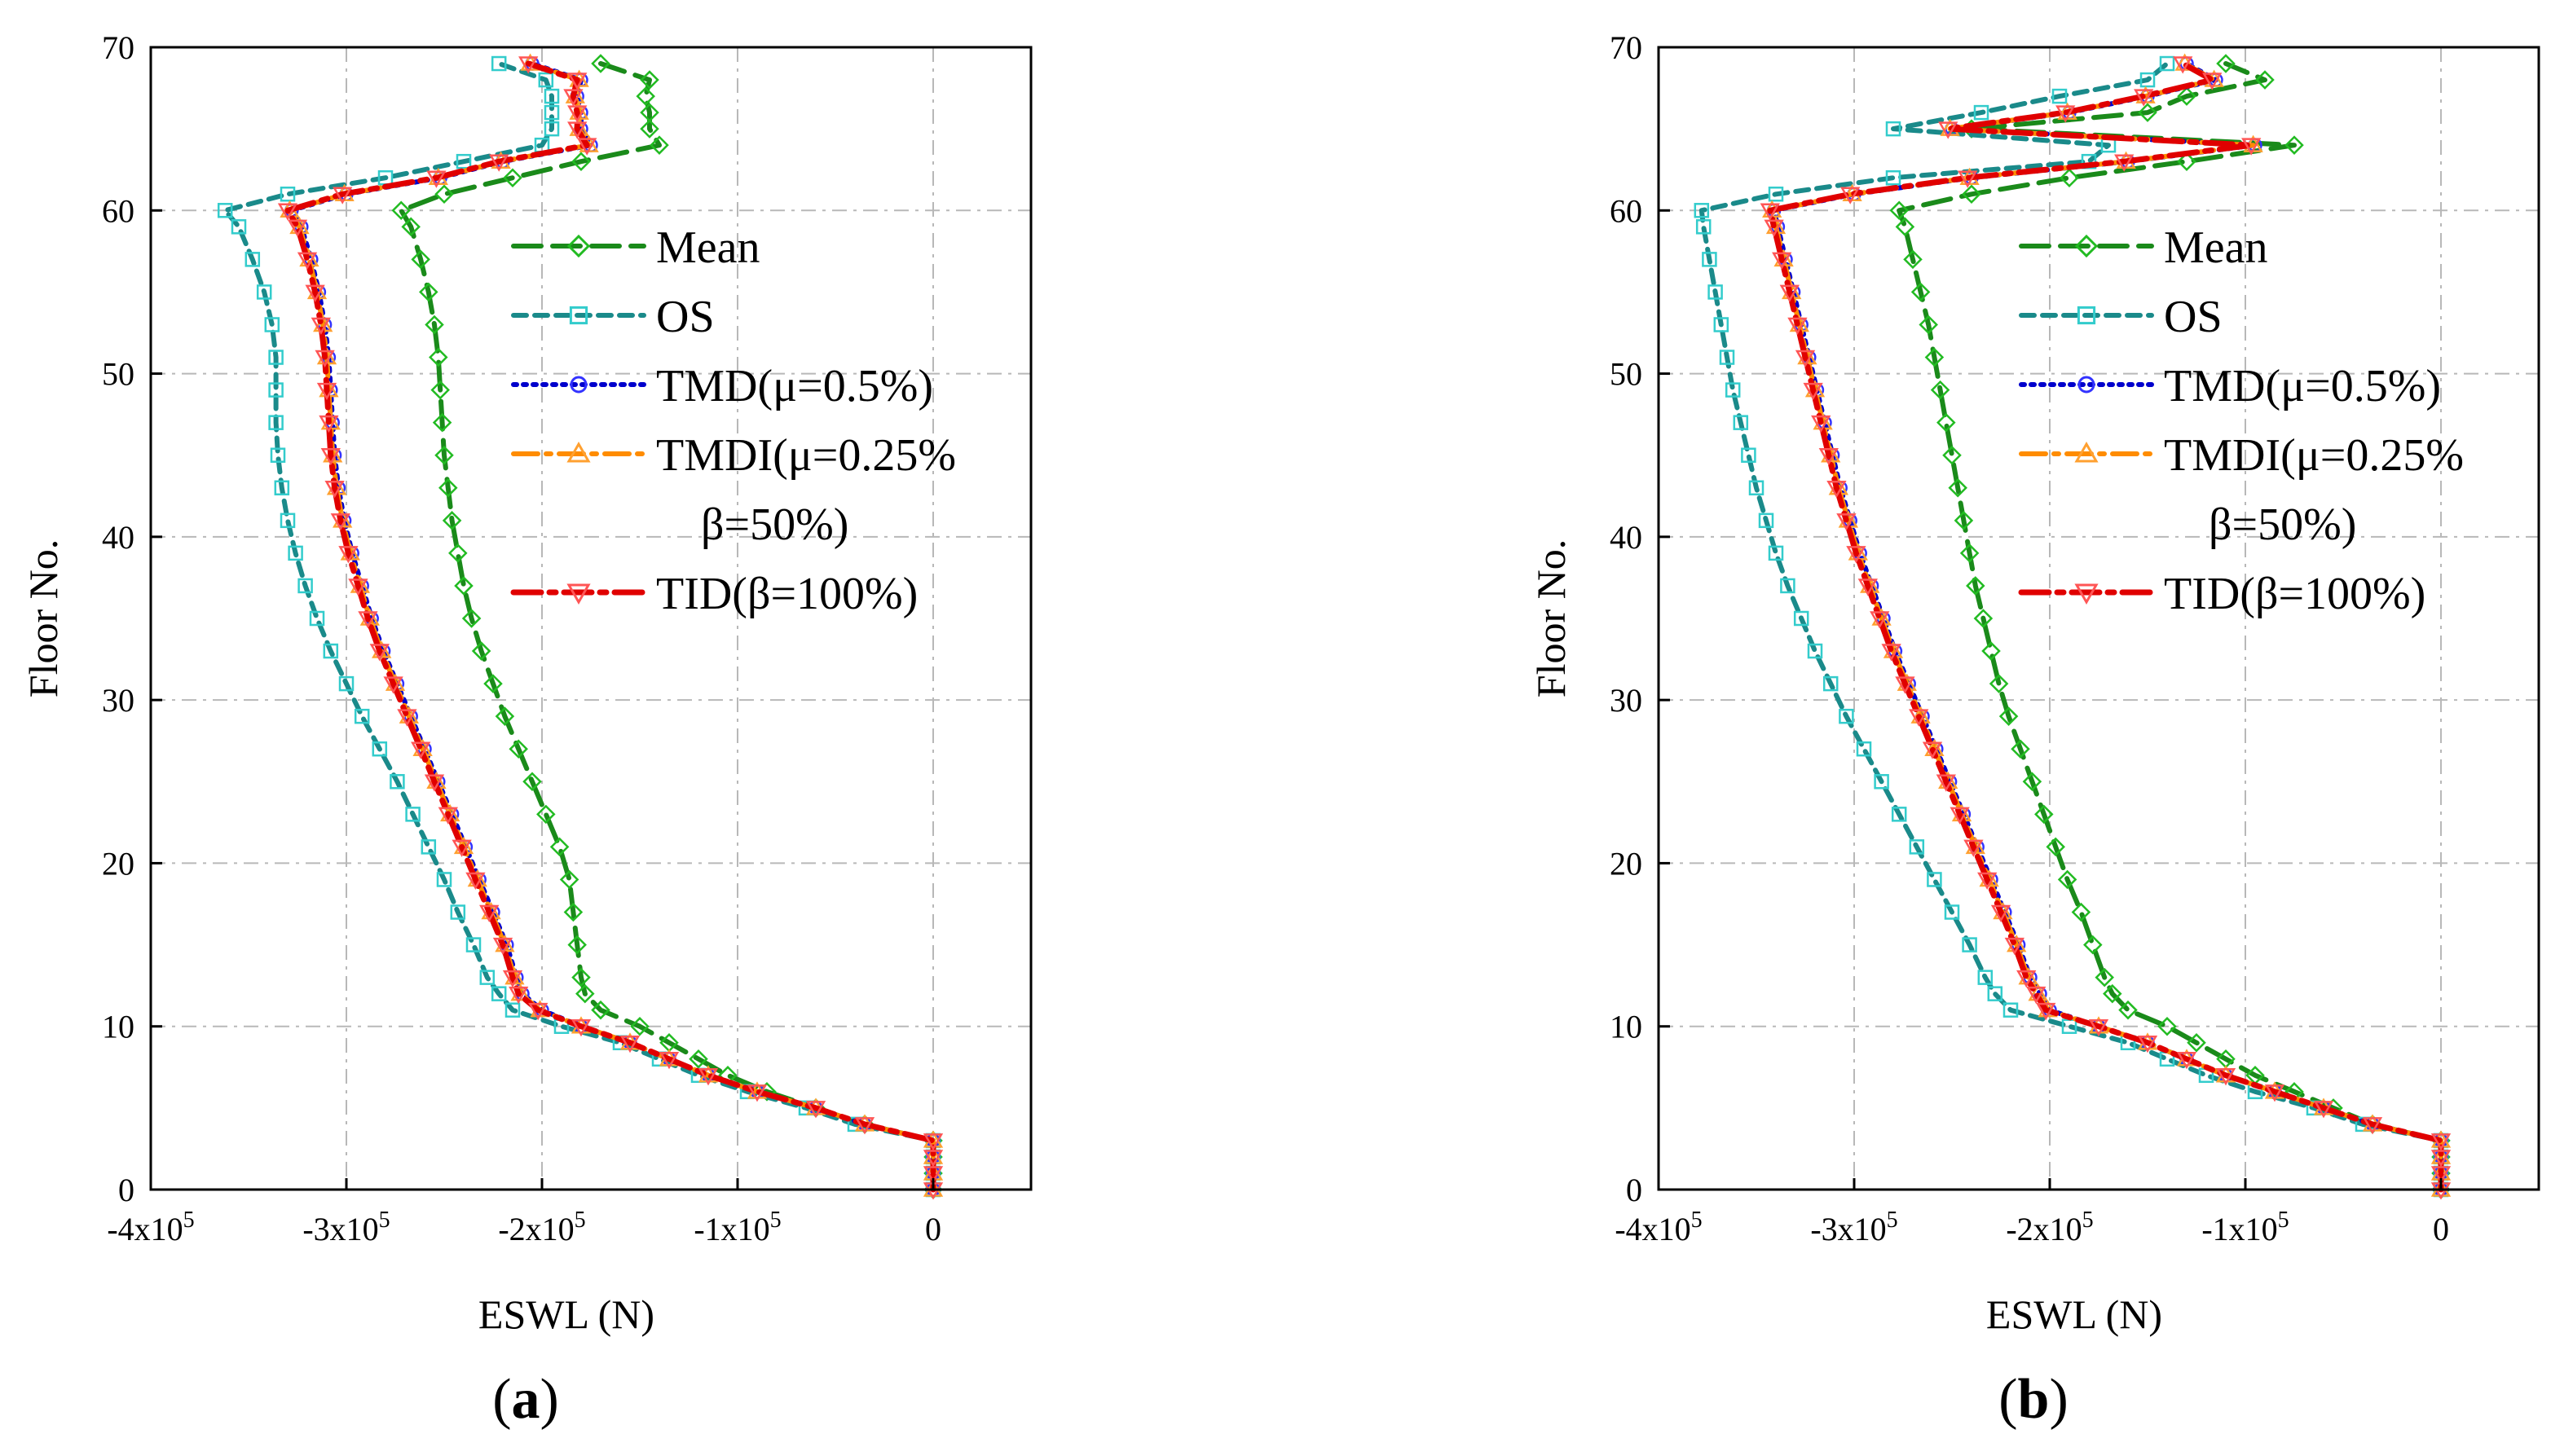 This screenshot has height=1456, width=2573. I want to click on x-tick-label: -1x10⁵, so click(737, 1227).